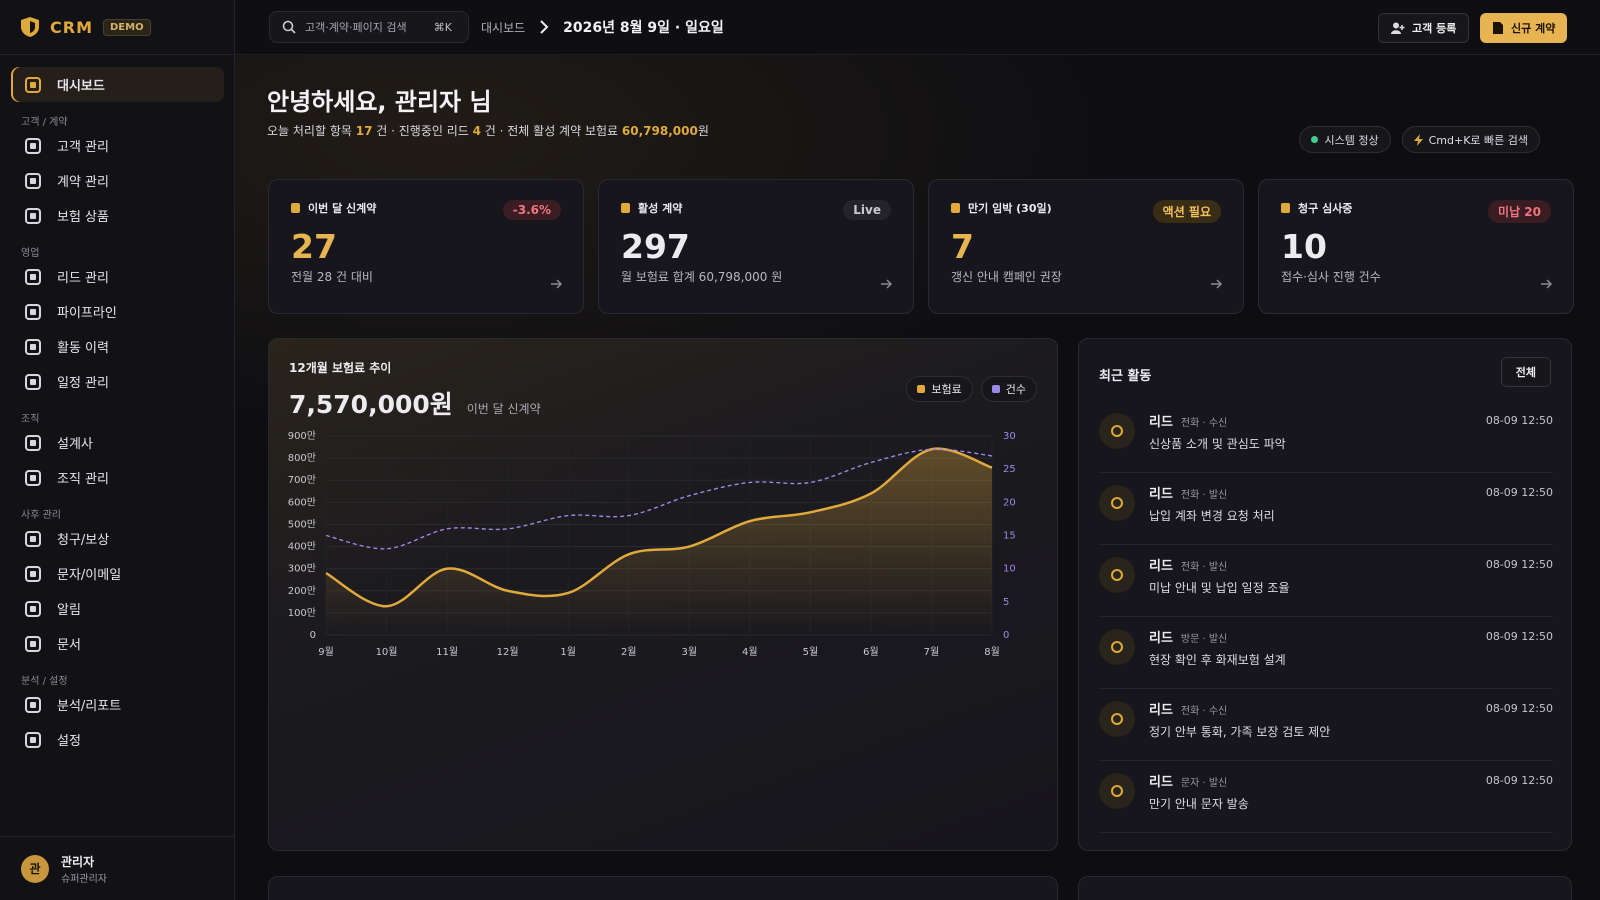  What do you see at coordinates (503, 27) in the screenshot?
I see `breadcrumb-item: 대시보드` at bounding box center [503, 27].